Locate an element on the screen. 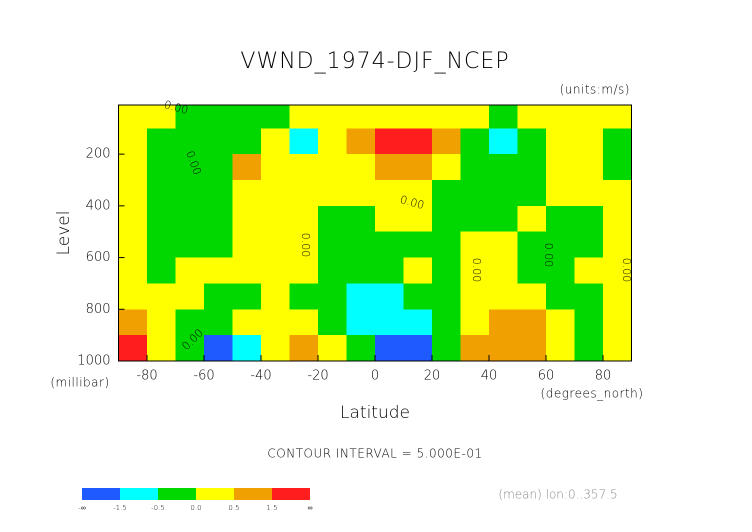  units: (units:m/s) is located at coordinates (595, 90).